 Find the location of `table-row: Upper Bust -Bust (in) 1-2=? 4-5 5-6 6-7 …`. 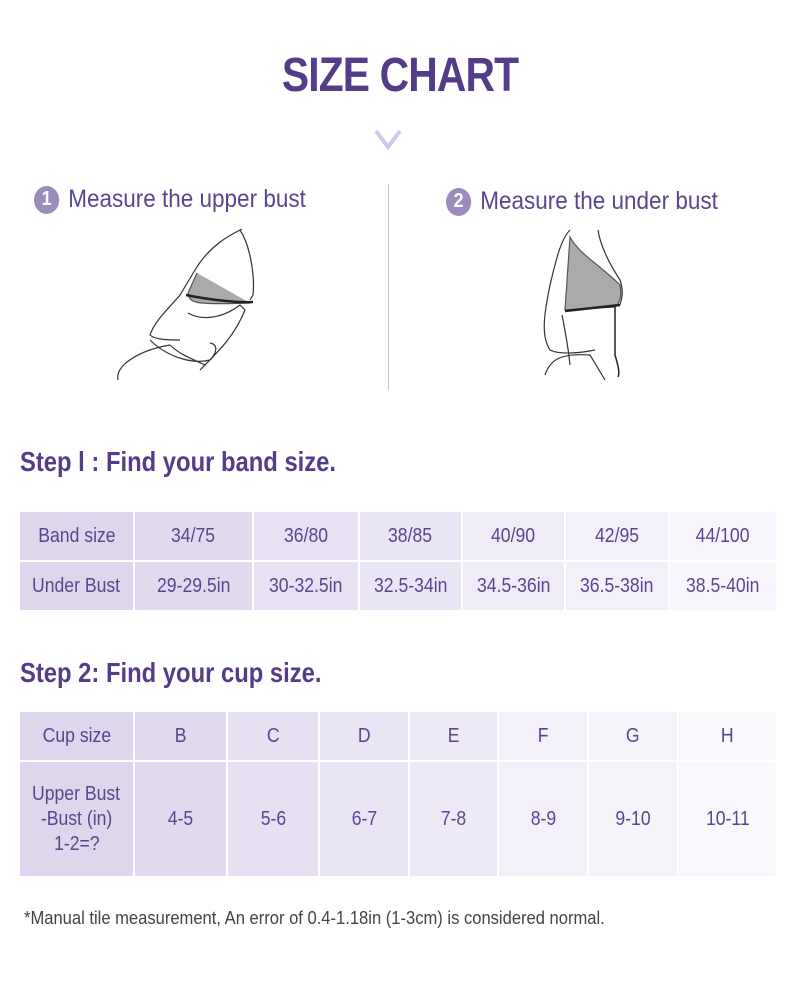

table-row: Upper Bust -Bust (in) 1-2=? 4-5 5-6 6-7 … is located at coordinates (398, 819).